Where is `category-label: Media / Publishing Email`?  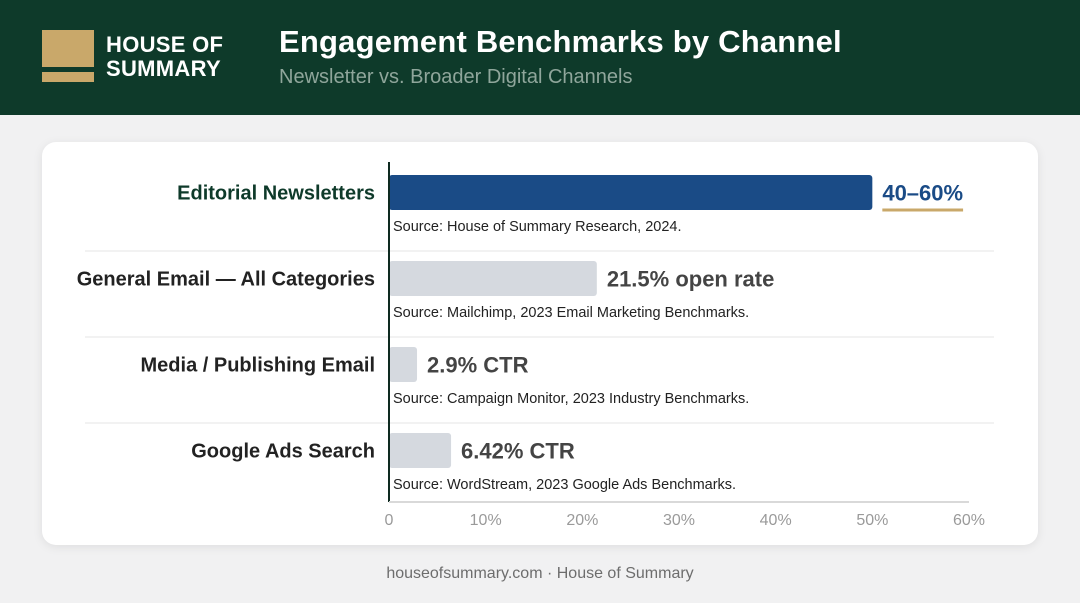 category-label: Media / Publishing Email is located at coordinates (258, 366).